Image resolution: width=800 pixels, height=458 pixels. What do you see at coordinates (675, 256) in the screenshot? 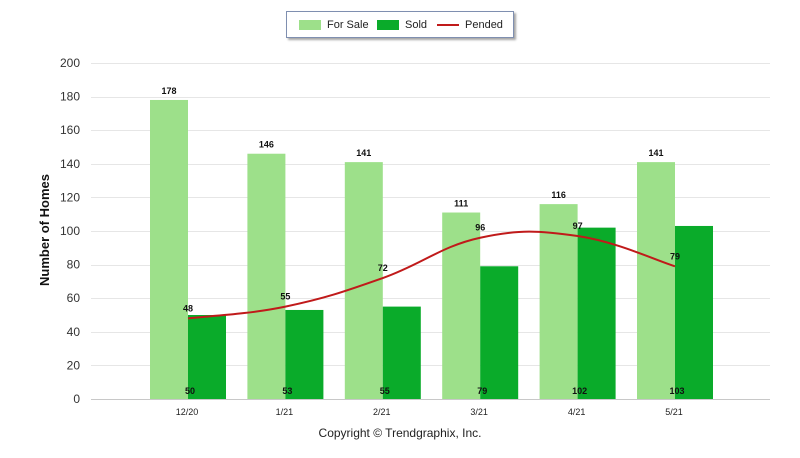
I see `data-label-pended: 79` at bounding box center [675, 256].